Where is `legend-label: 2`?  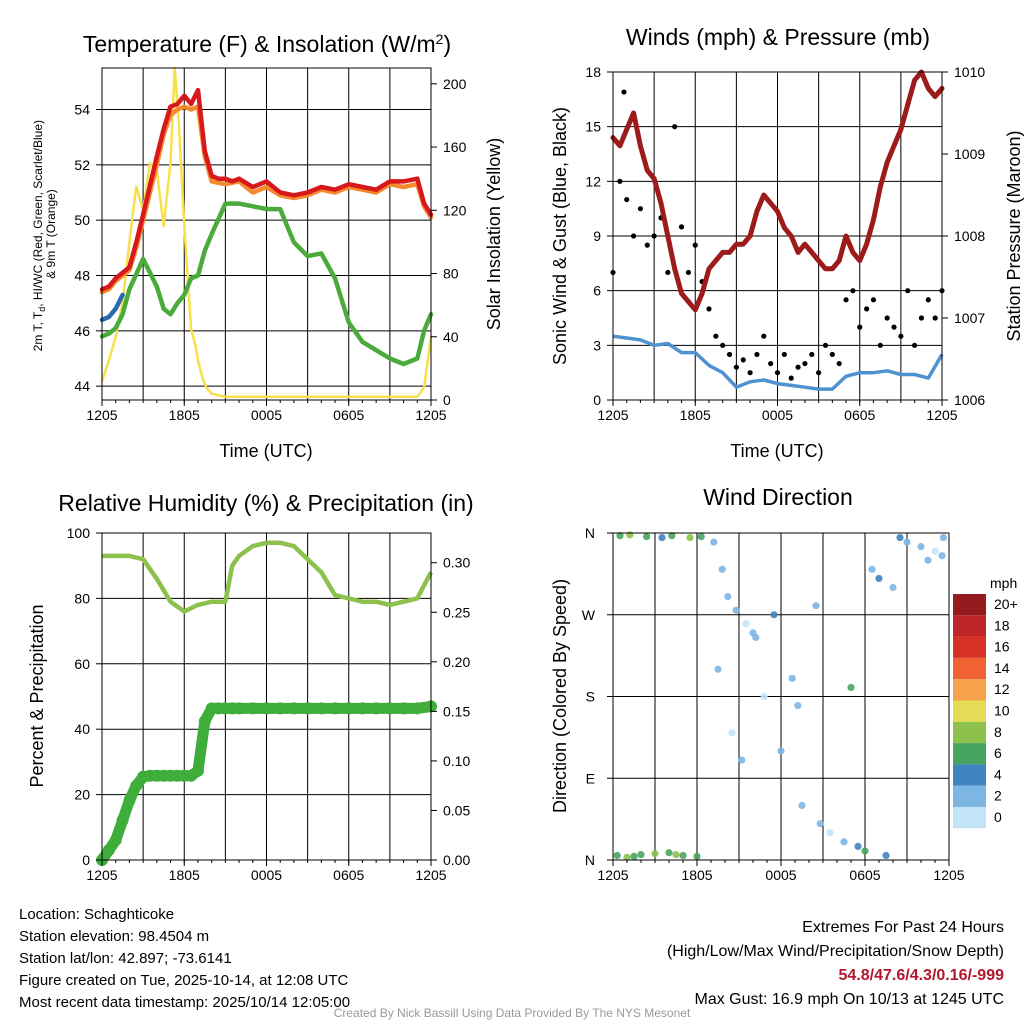
legend-label: 2 is located at coordinates (998, 796).